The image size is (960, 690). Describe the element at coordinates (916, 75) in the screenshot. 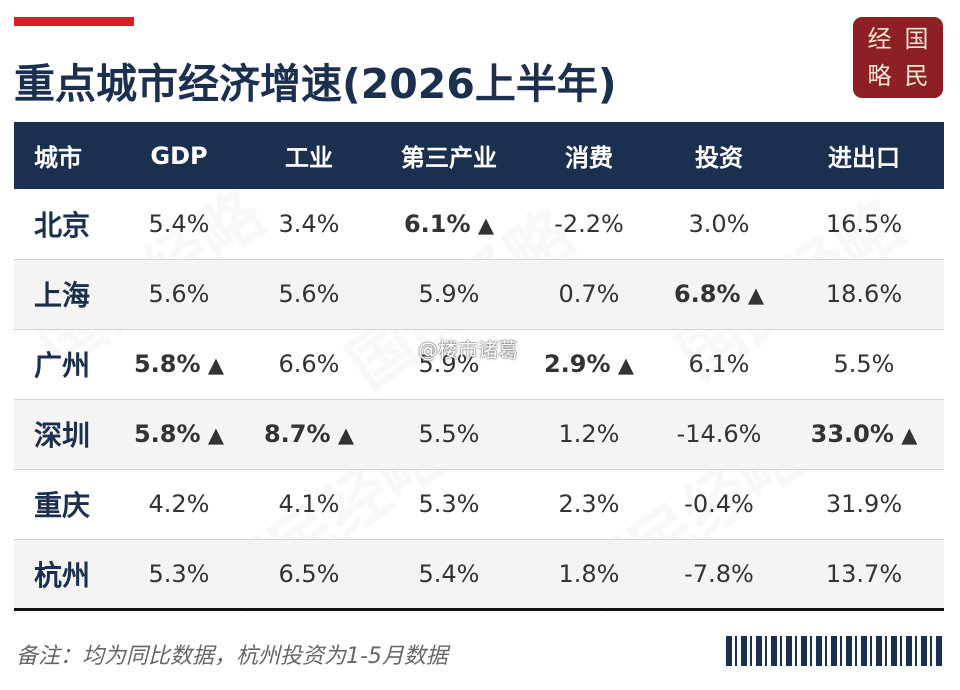

I see `logo-char: 民` at that location.